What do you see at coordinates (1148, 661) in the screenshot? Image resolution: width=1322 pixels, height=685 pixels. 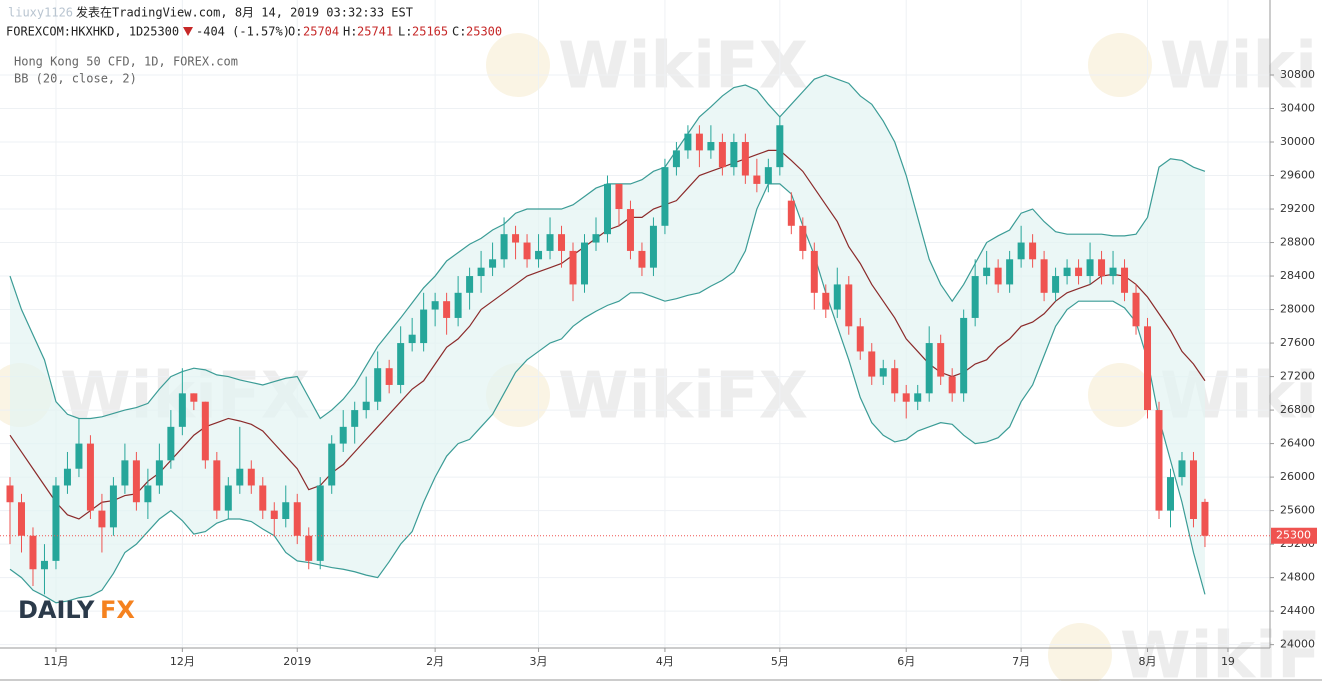 I see `x-tick-label: 8月` at bounding box center [1148, 661].